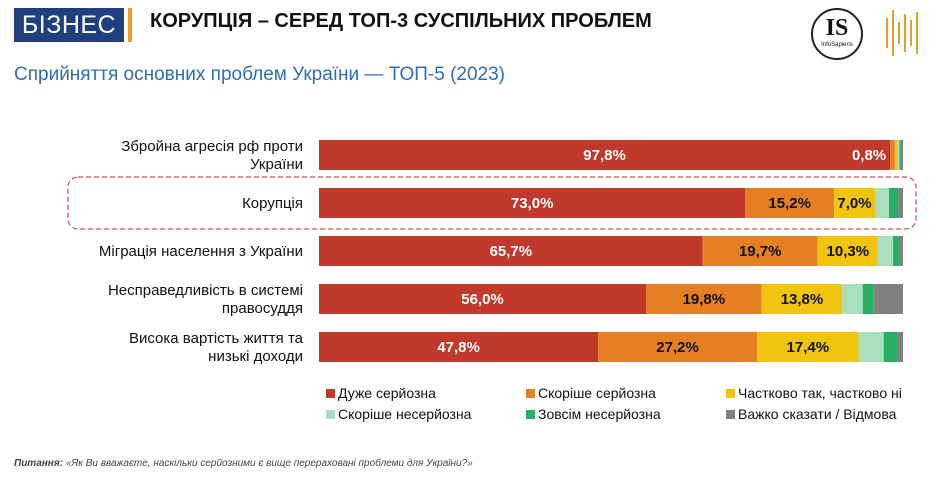  Describe the element at coordinates (130, 25) in the screenshot. I see `badge-accent-bar` at that location.